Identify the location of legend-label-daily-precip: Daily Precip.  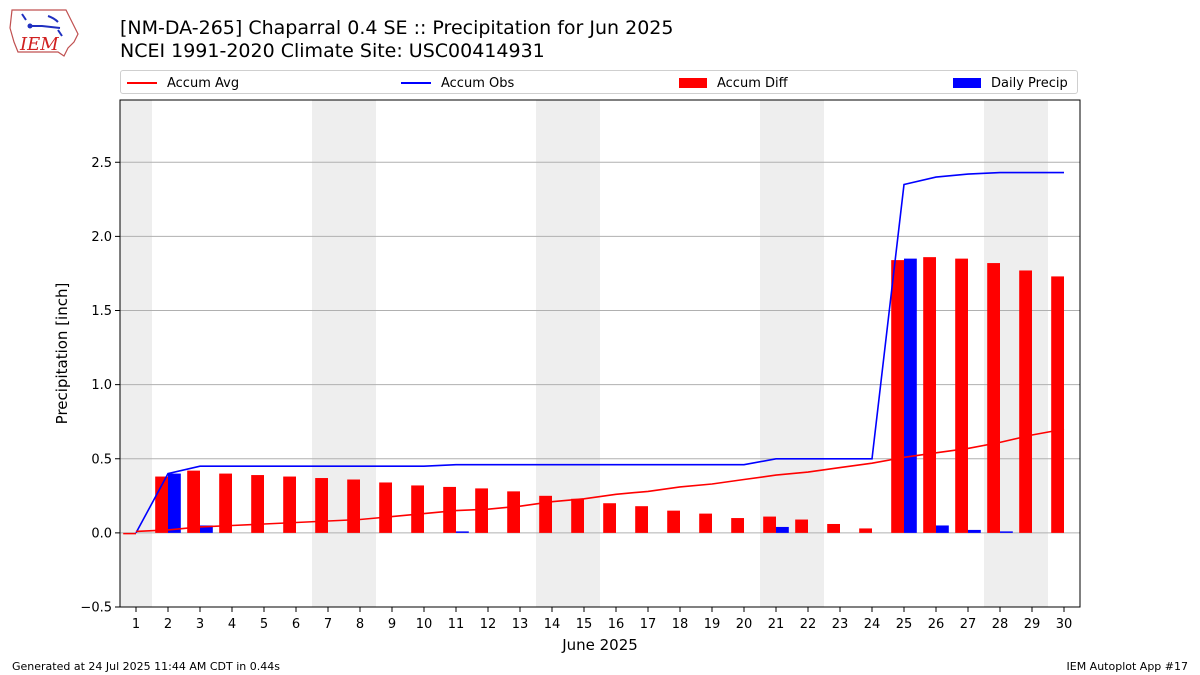
(1029, 83).